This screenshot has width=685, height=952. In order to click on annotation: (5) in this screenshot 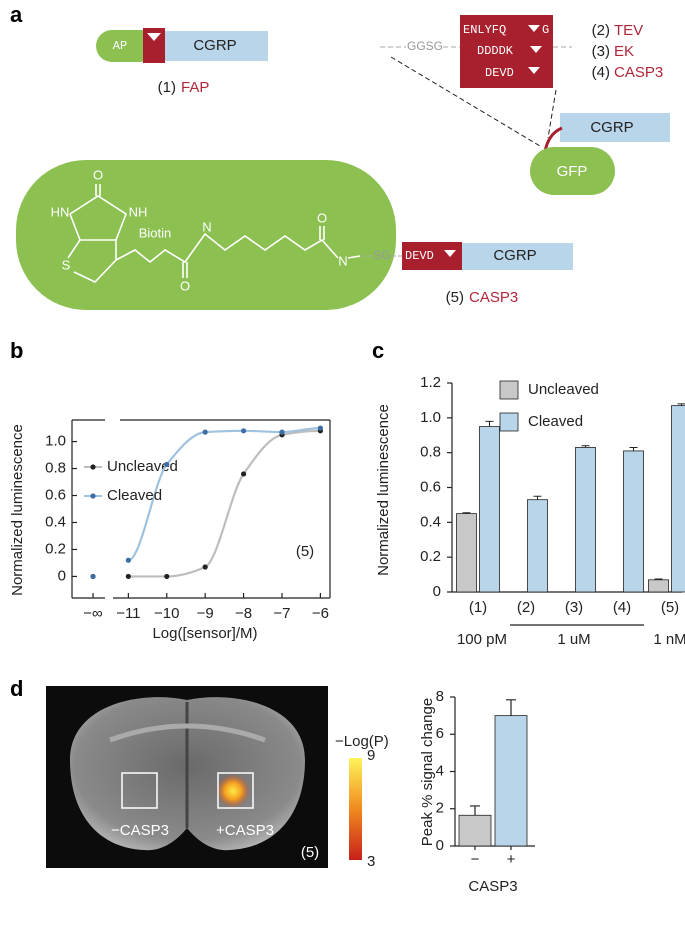, I will do `click(305, 551)`.